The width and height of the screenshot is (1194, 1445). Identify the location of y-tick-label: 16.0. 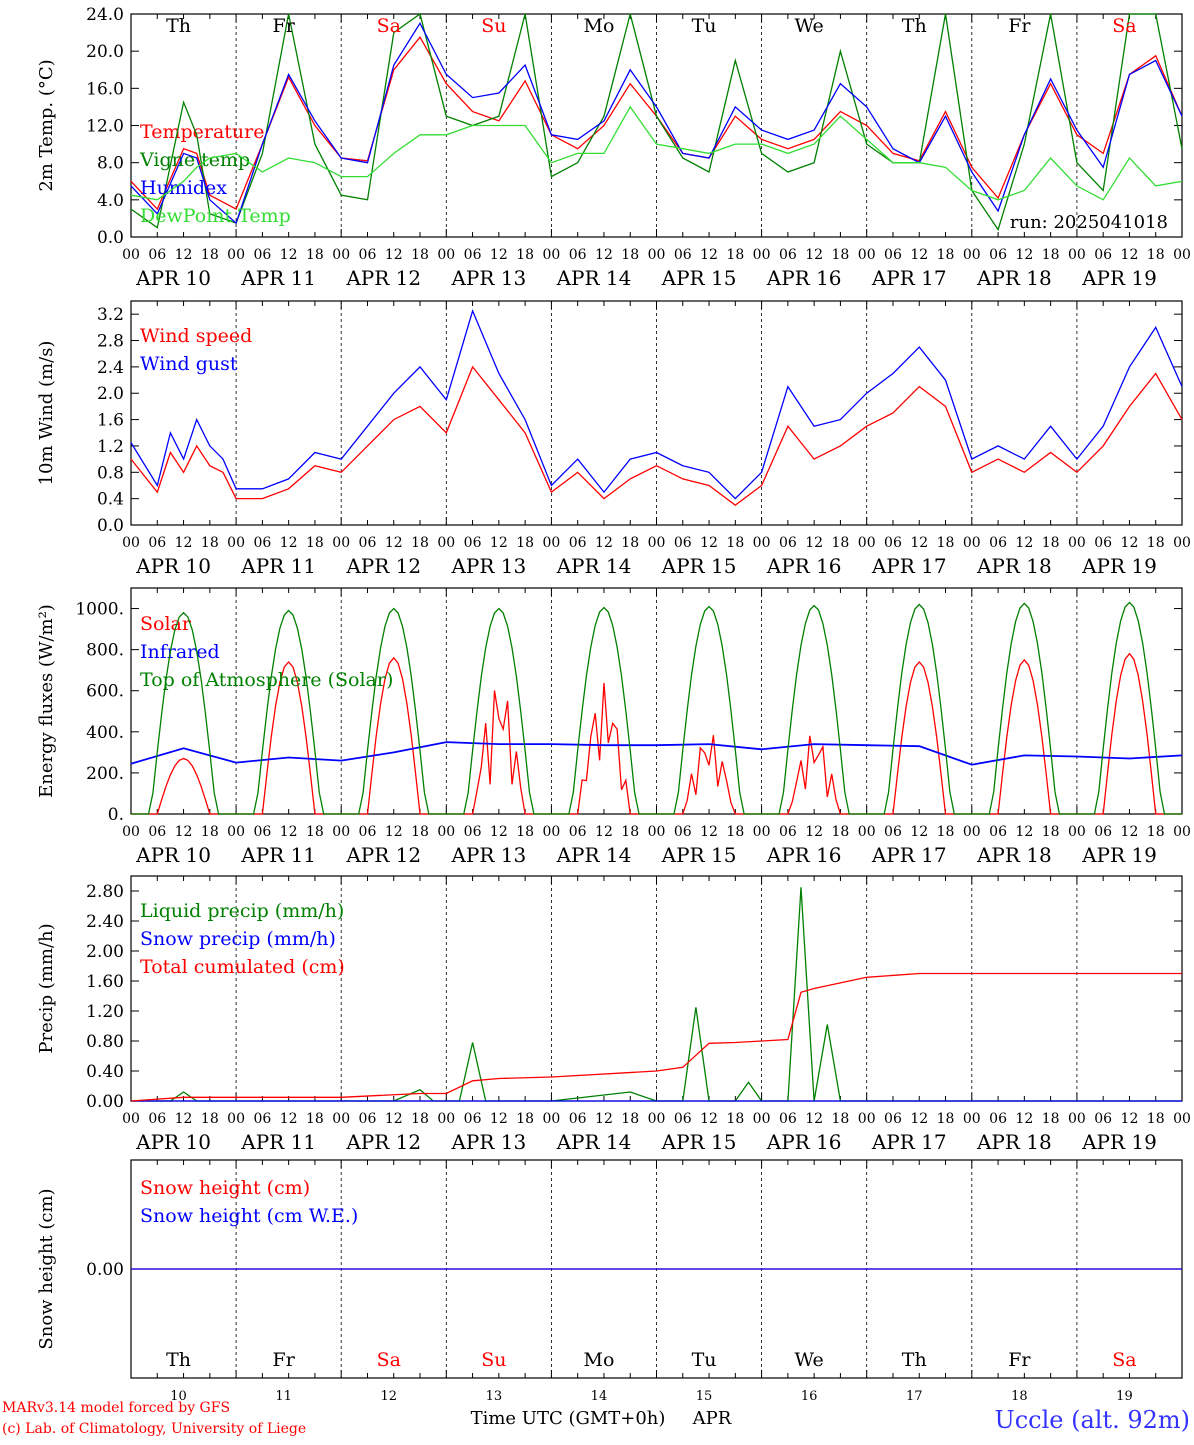
(105, 89).